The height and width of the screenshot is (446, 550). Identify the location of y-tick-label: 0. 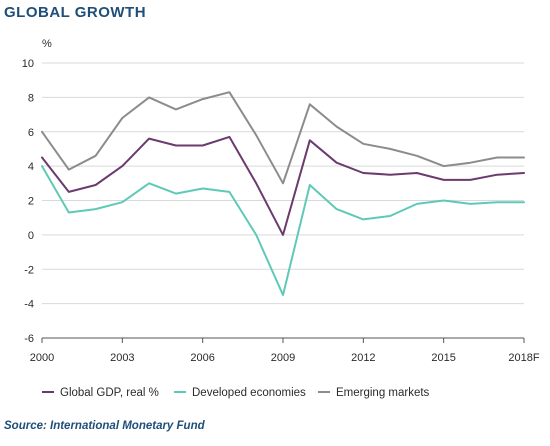
(31, 236).